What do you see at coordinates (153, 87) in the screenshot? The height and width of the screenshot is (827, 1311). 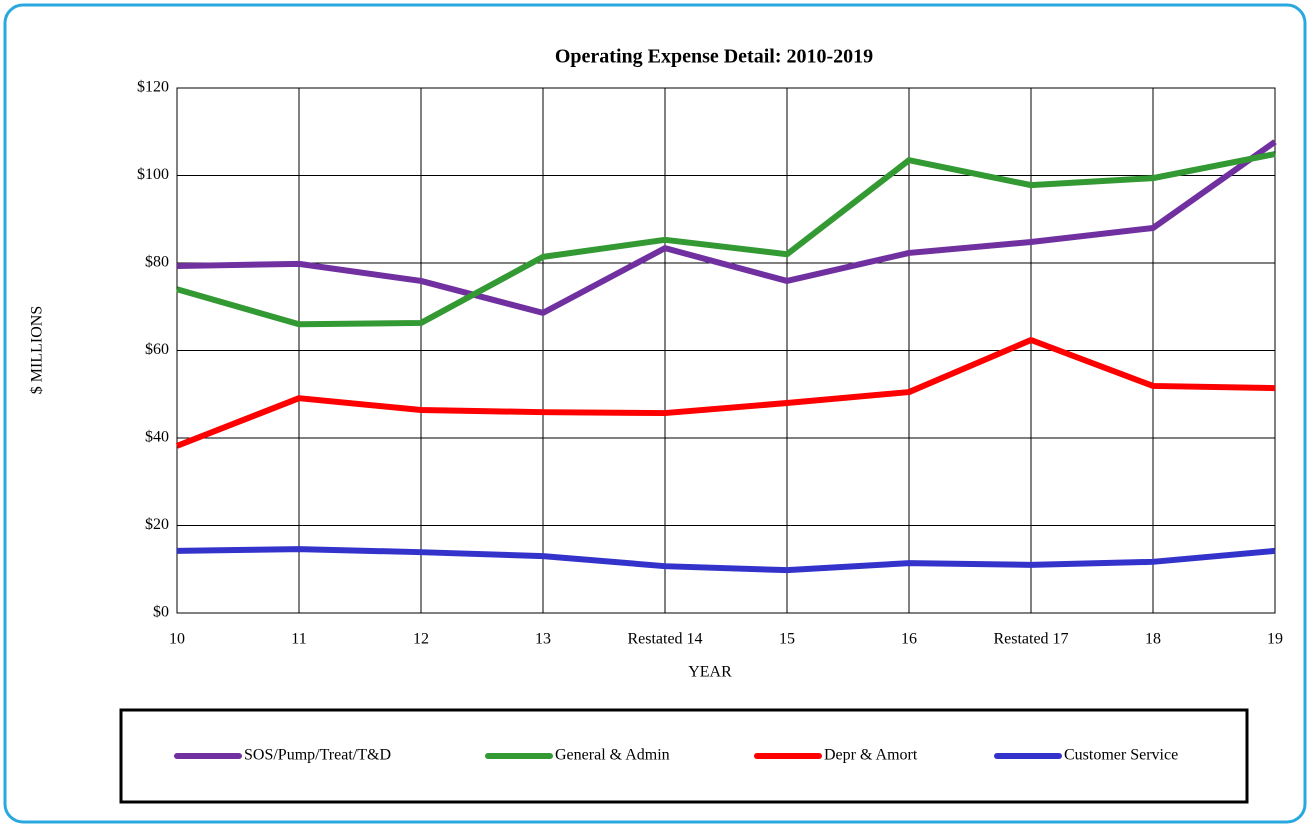 I see `y-tick-label: $120` at bounding box center [153, 87].